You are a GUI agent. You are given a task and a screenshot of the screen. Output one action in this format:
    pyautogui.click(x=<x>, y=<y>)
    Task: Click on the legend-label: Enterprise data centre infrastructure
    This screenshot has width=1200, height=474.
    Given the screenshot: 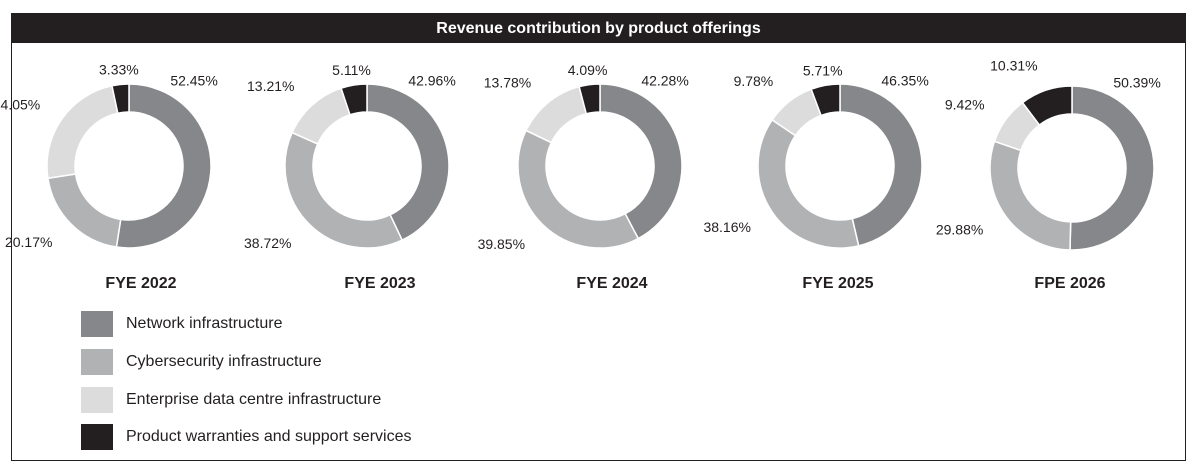 What is the action you would take?
    pyautogui.click(x=254, y=399)
    